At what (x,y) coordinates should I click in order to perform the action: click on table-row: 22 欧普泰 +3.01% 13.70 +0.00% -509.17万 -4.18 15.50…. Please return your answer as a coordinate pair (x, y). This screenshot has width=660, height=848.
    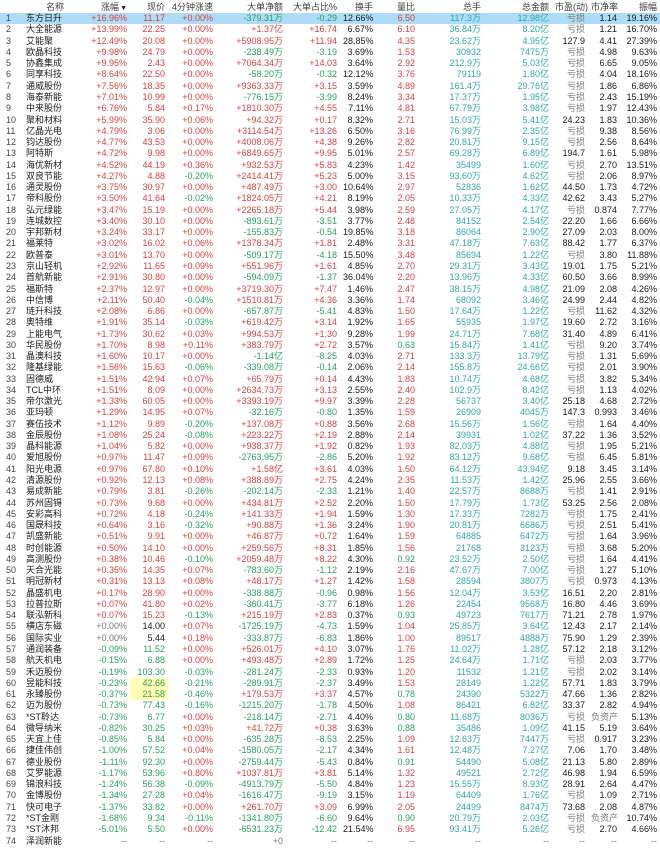
    Looking at the image, I should click on (330, 255).